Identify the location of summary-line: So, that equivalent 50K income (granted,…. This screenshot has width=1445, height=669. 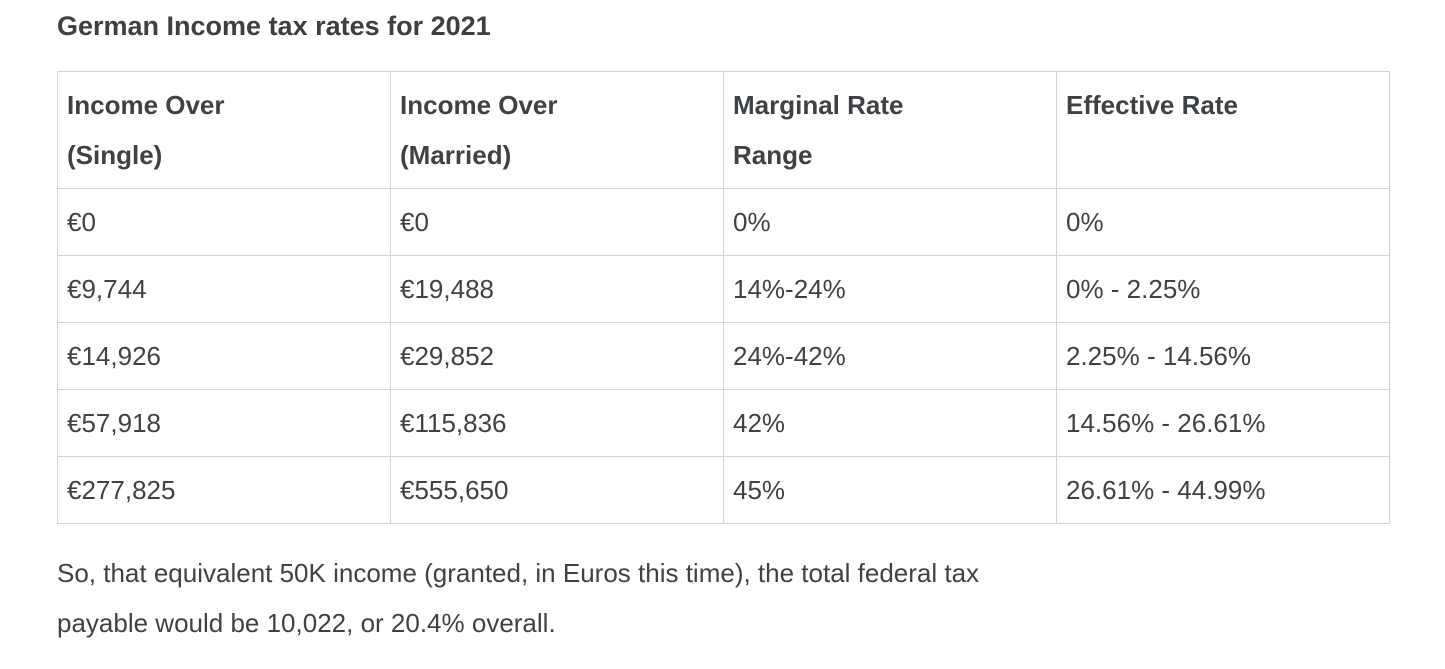
(518, 573).